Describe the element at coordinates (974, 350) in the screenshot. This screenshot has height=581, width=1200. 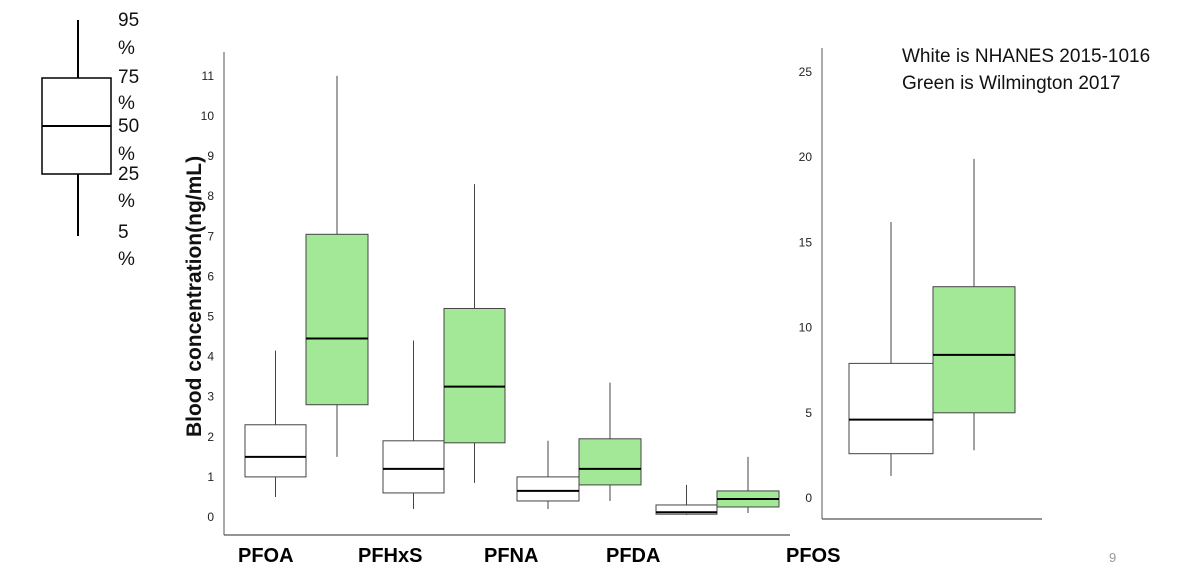
I see `box-wilmington-pfos` at that location.